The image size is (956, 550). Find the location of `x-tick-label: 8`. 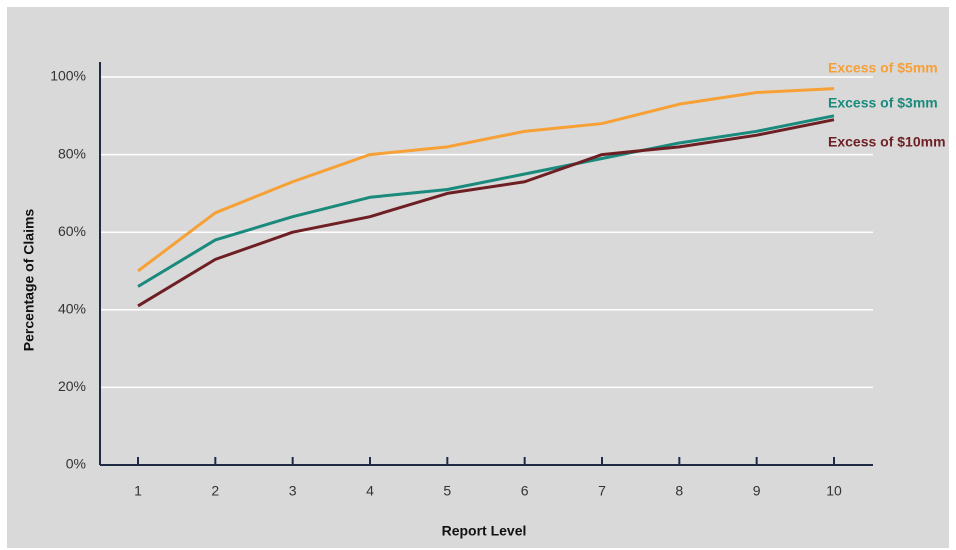

x-tick-label: 8 is located at coordinates (679, 491).